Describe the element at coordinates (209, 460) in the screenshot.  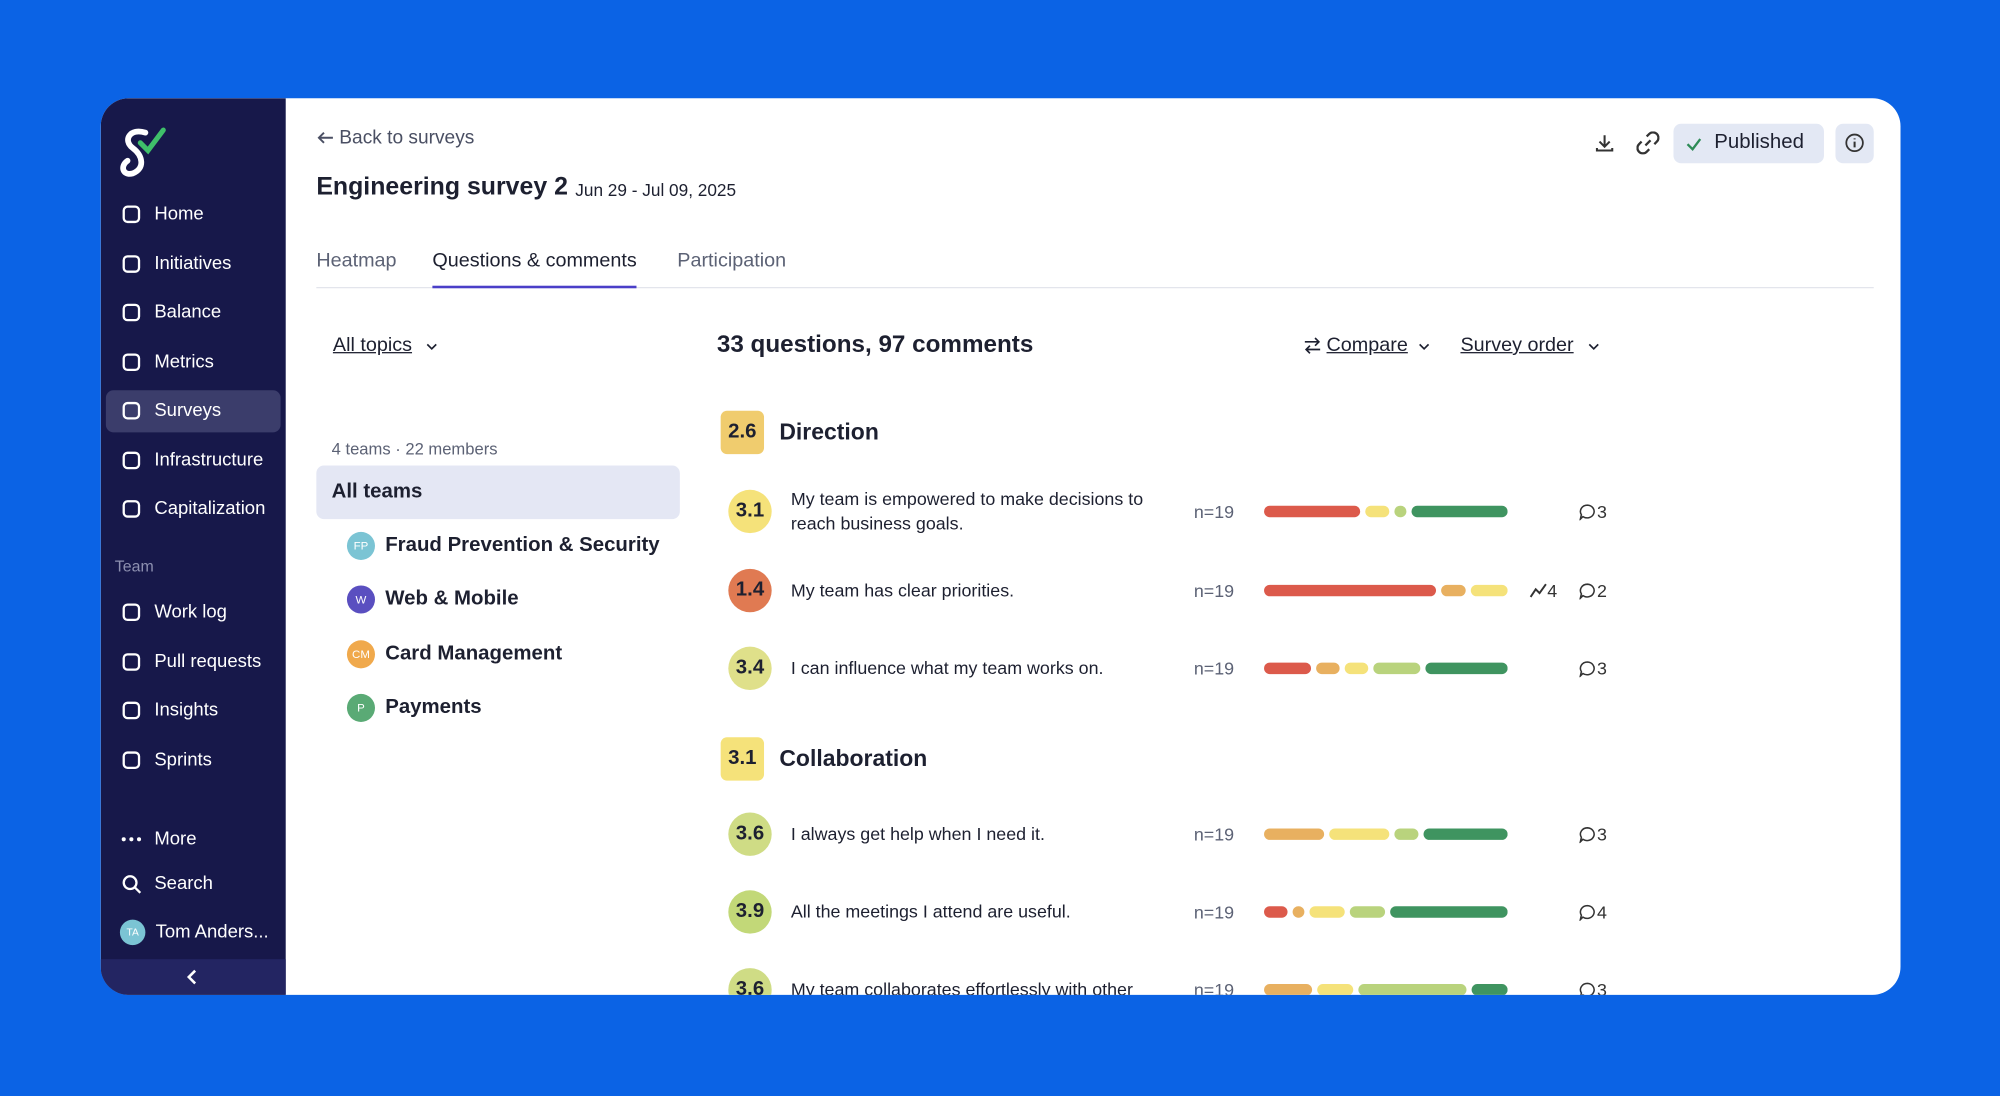
I see `nav-item: Infrastructure` at that location.